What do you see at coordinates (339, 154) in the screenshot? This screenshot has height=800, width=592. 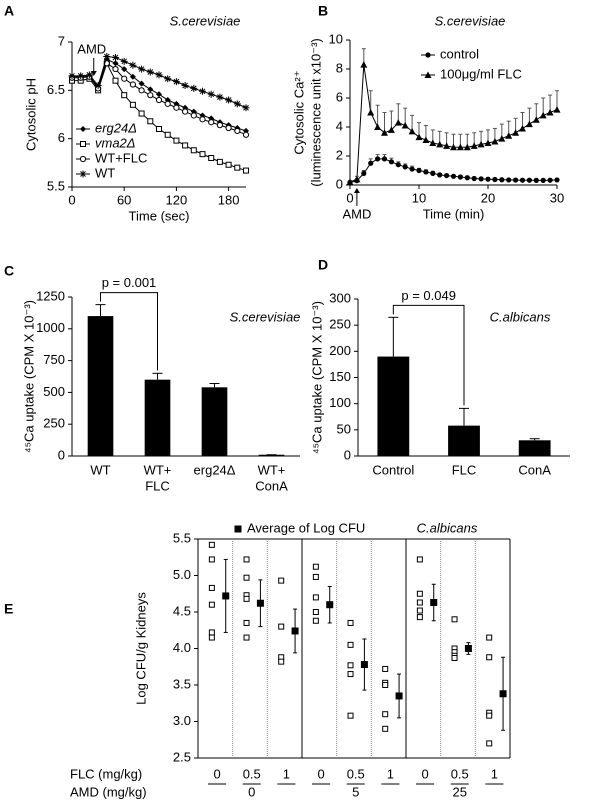 I see `y-tick-label: 2` at bounding box center [339, 154].